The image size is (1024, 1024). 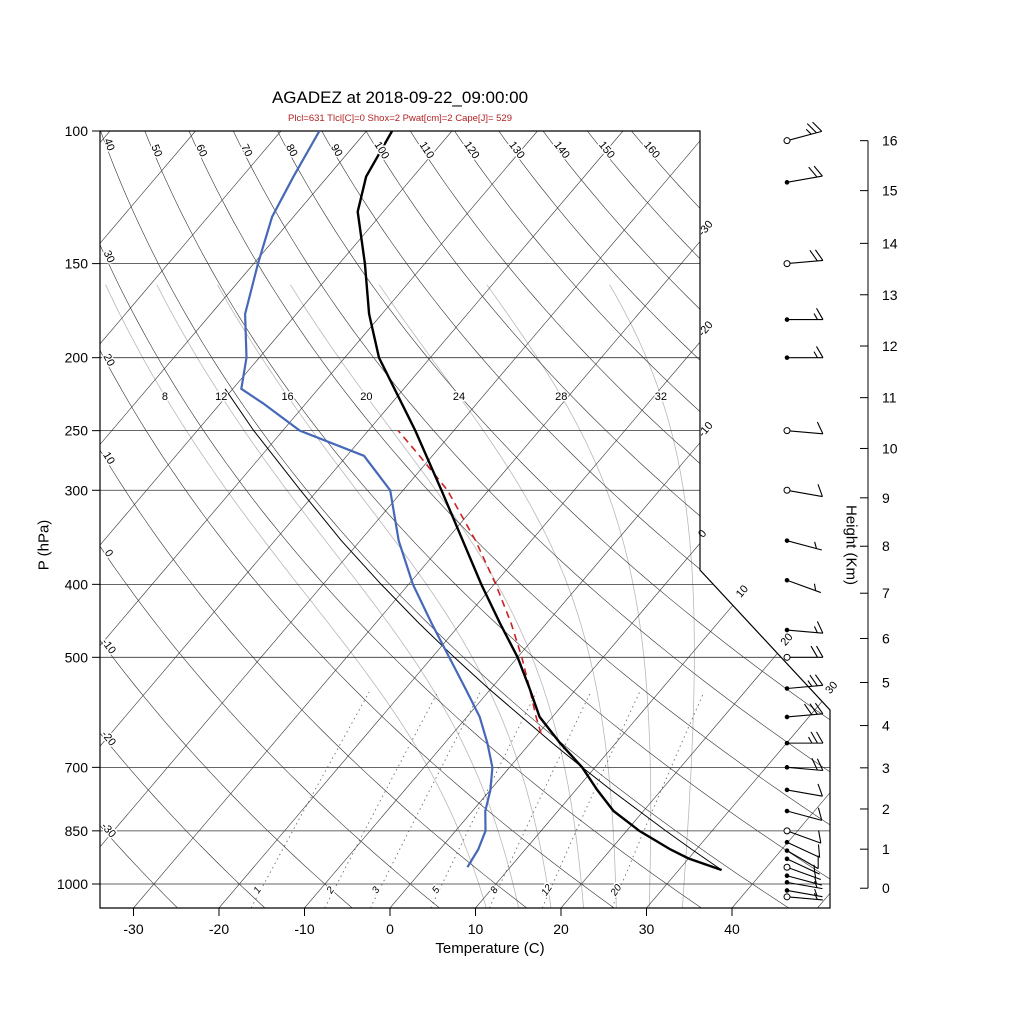 What do you see at coordinates (477, 799) in the screenshot?
I see `mixing-ratio-lines` at bounding box center [477, 799].